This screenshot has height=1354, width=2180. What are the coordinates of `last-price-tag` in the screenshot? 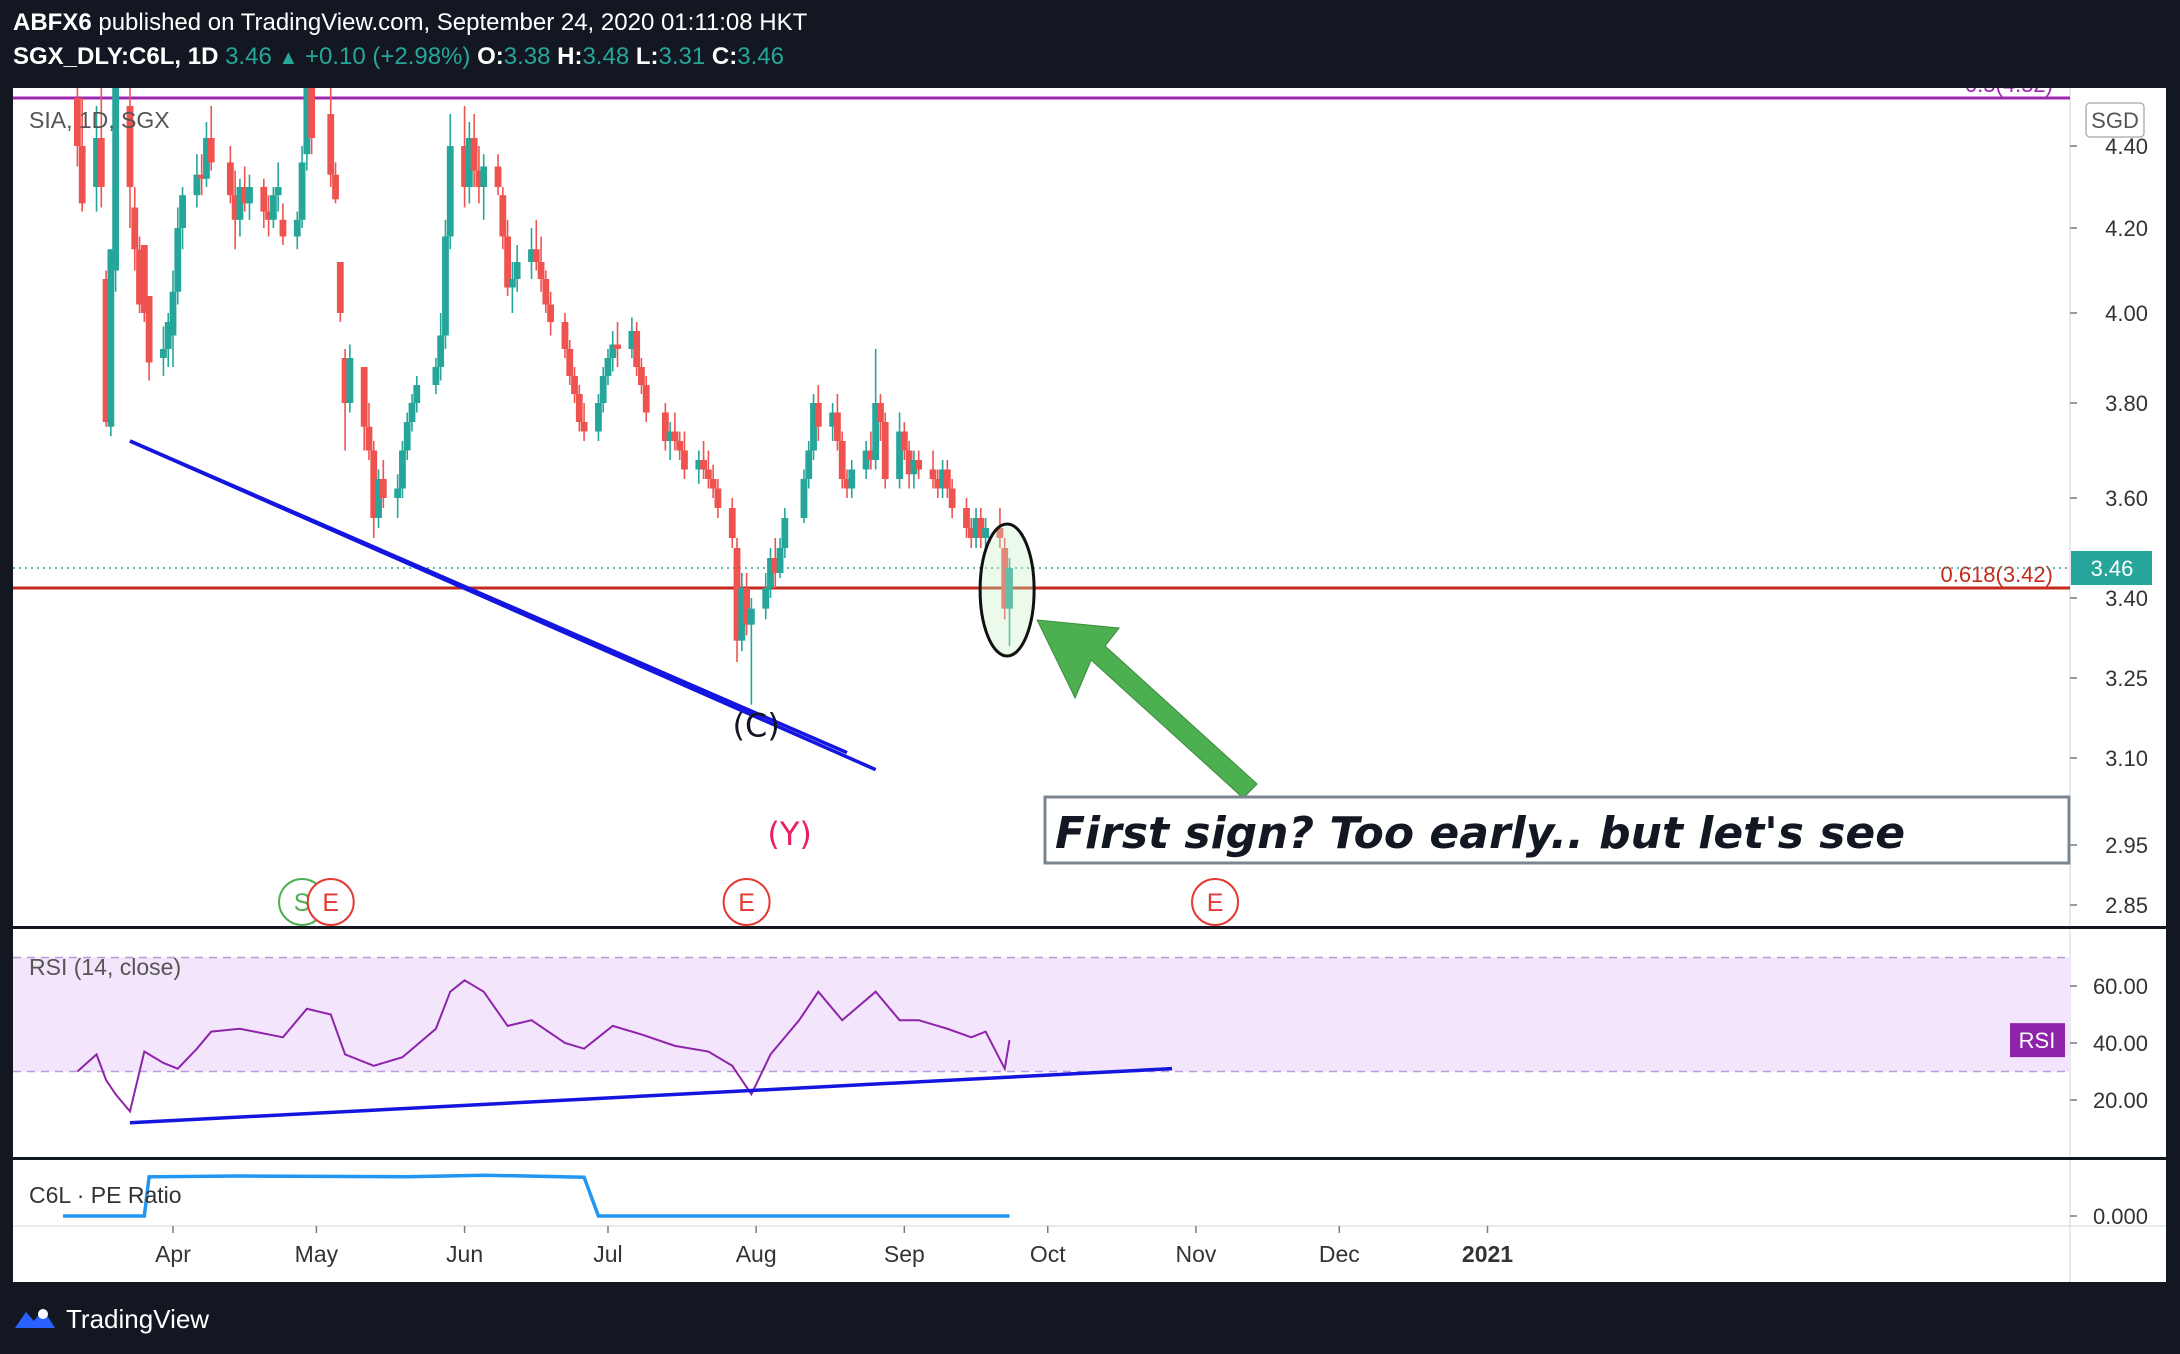 It's located at (2111, 568).